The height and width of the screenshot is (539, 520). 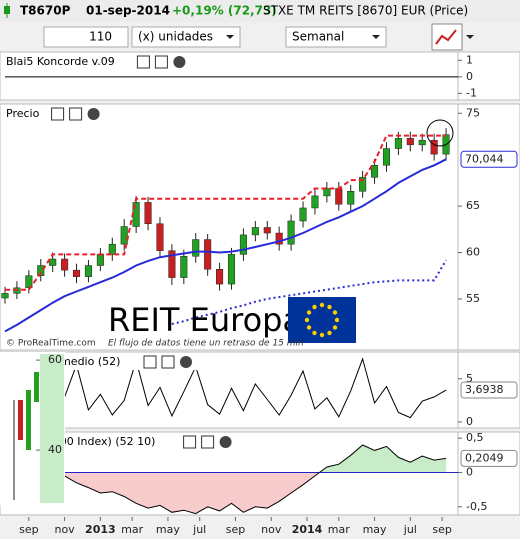 What do you see at coordinates (473, 252) in the screenshot?
I see `y-tick-label: 60` at bounding box center [473, 252].